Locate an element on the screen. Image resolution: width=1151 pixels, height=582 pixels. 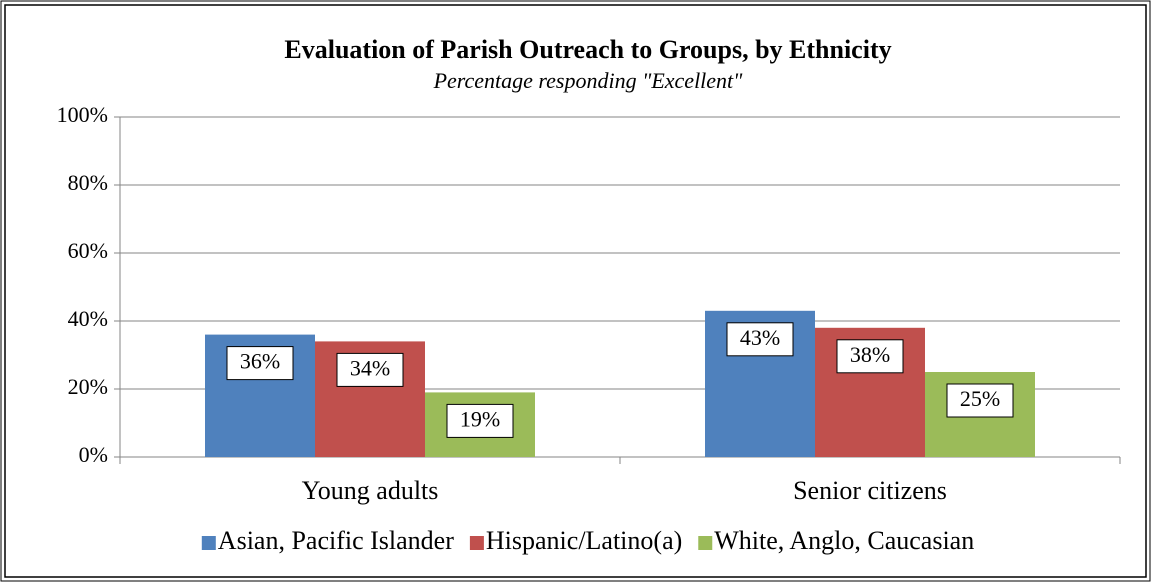
y-tick-label: 100% is located at coordinates (82, 114).